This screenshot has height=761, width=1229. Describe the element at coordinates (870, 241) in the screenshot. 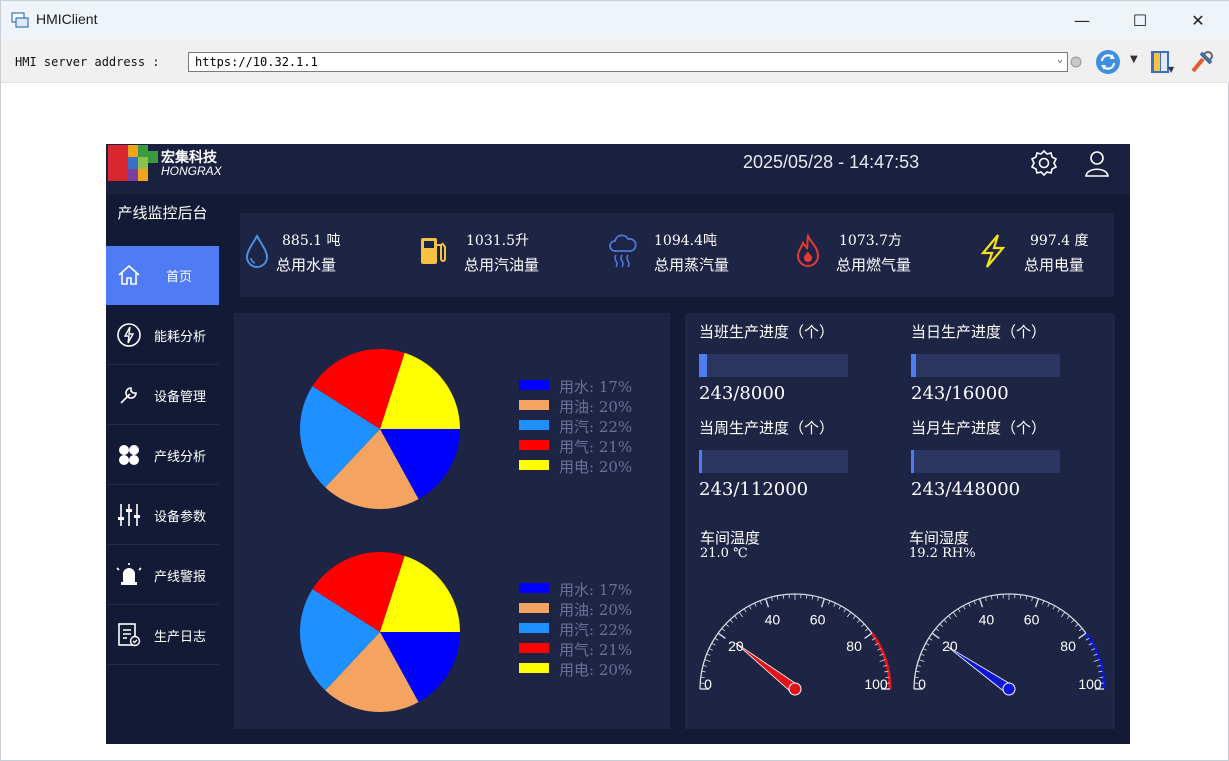

I see `stat-value: 1073.7方` at that location.